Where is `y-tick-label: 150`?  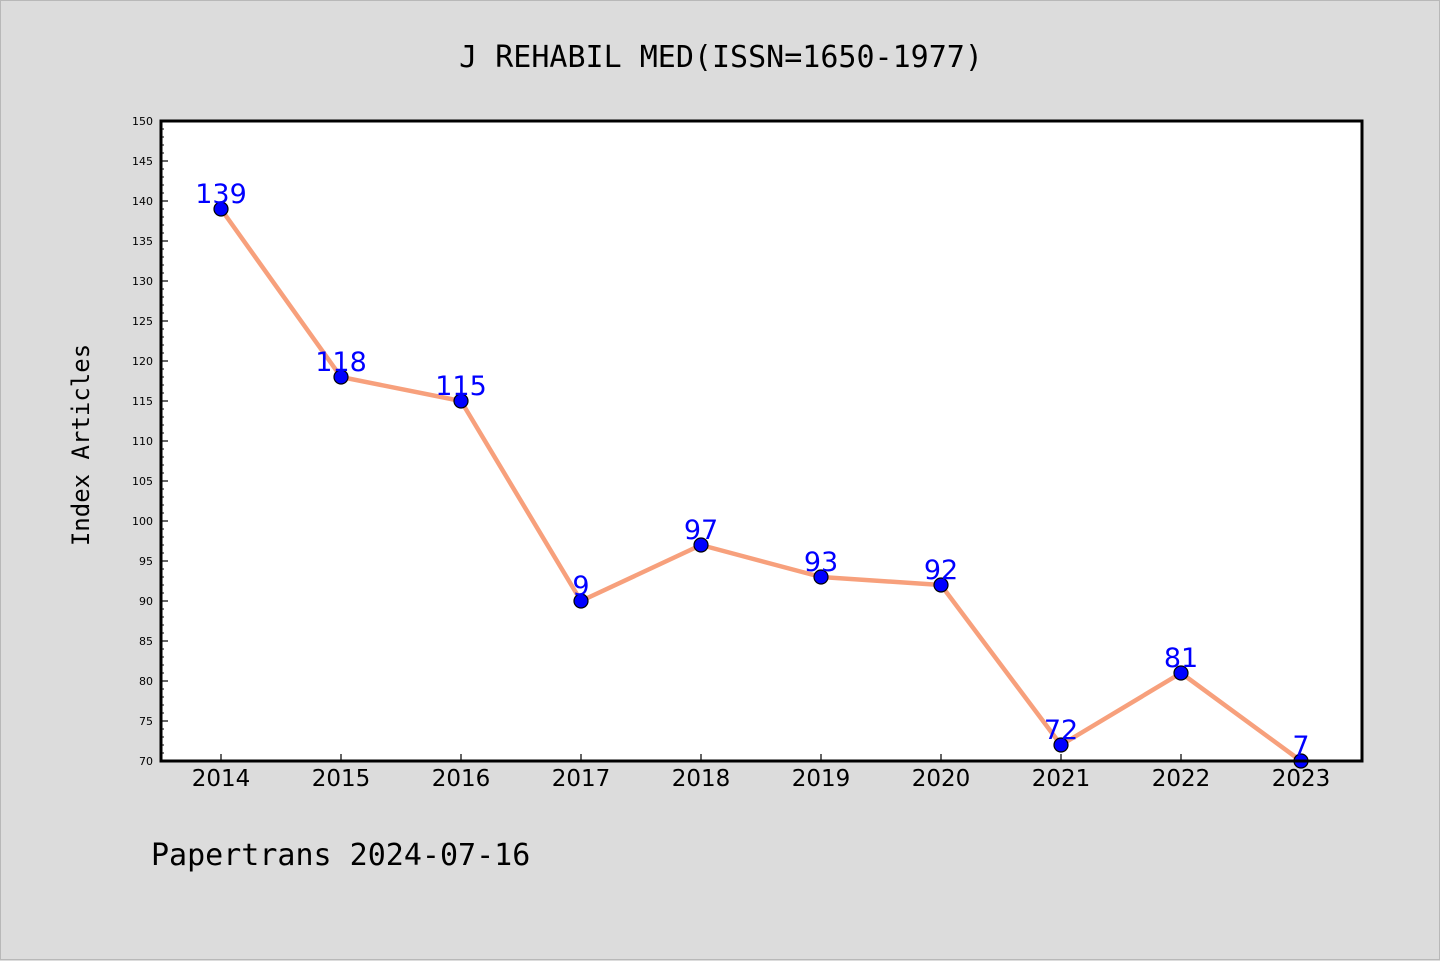 y-tick-label: 150 is located at coordinates (142, 121).